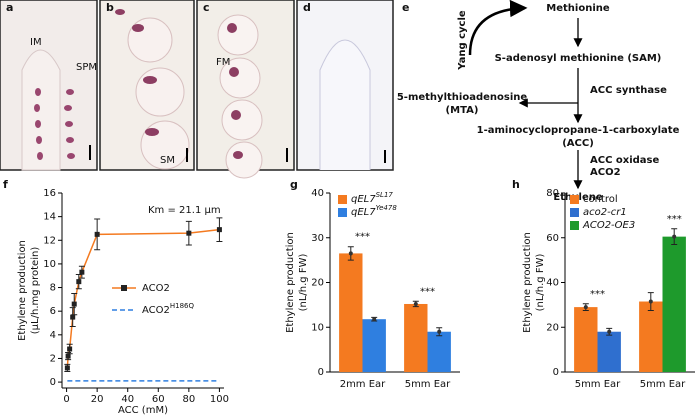 The height and width of the screenshot is (415, 700). Describe the element at coordinates (307, 7) in the screenshot. I see `panel-label: d` at that location.